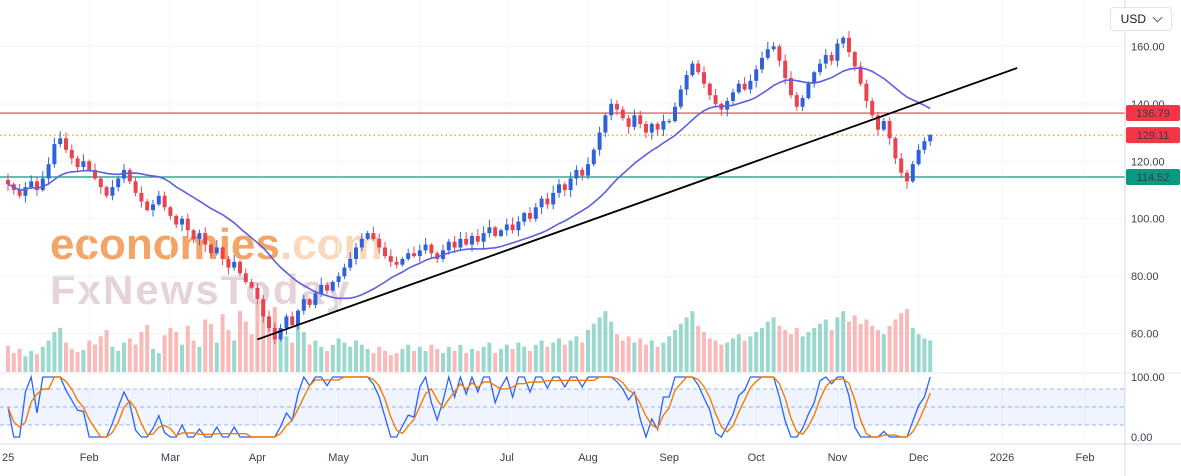 The image size is (1181, 476). What do you see at coordinates (1148, 162) in the screenshot?
I see `price-axis-tick: 120.00` at bounding box center [1148, 162].